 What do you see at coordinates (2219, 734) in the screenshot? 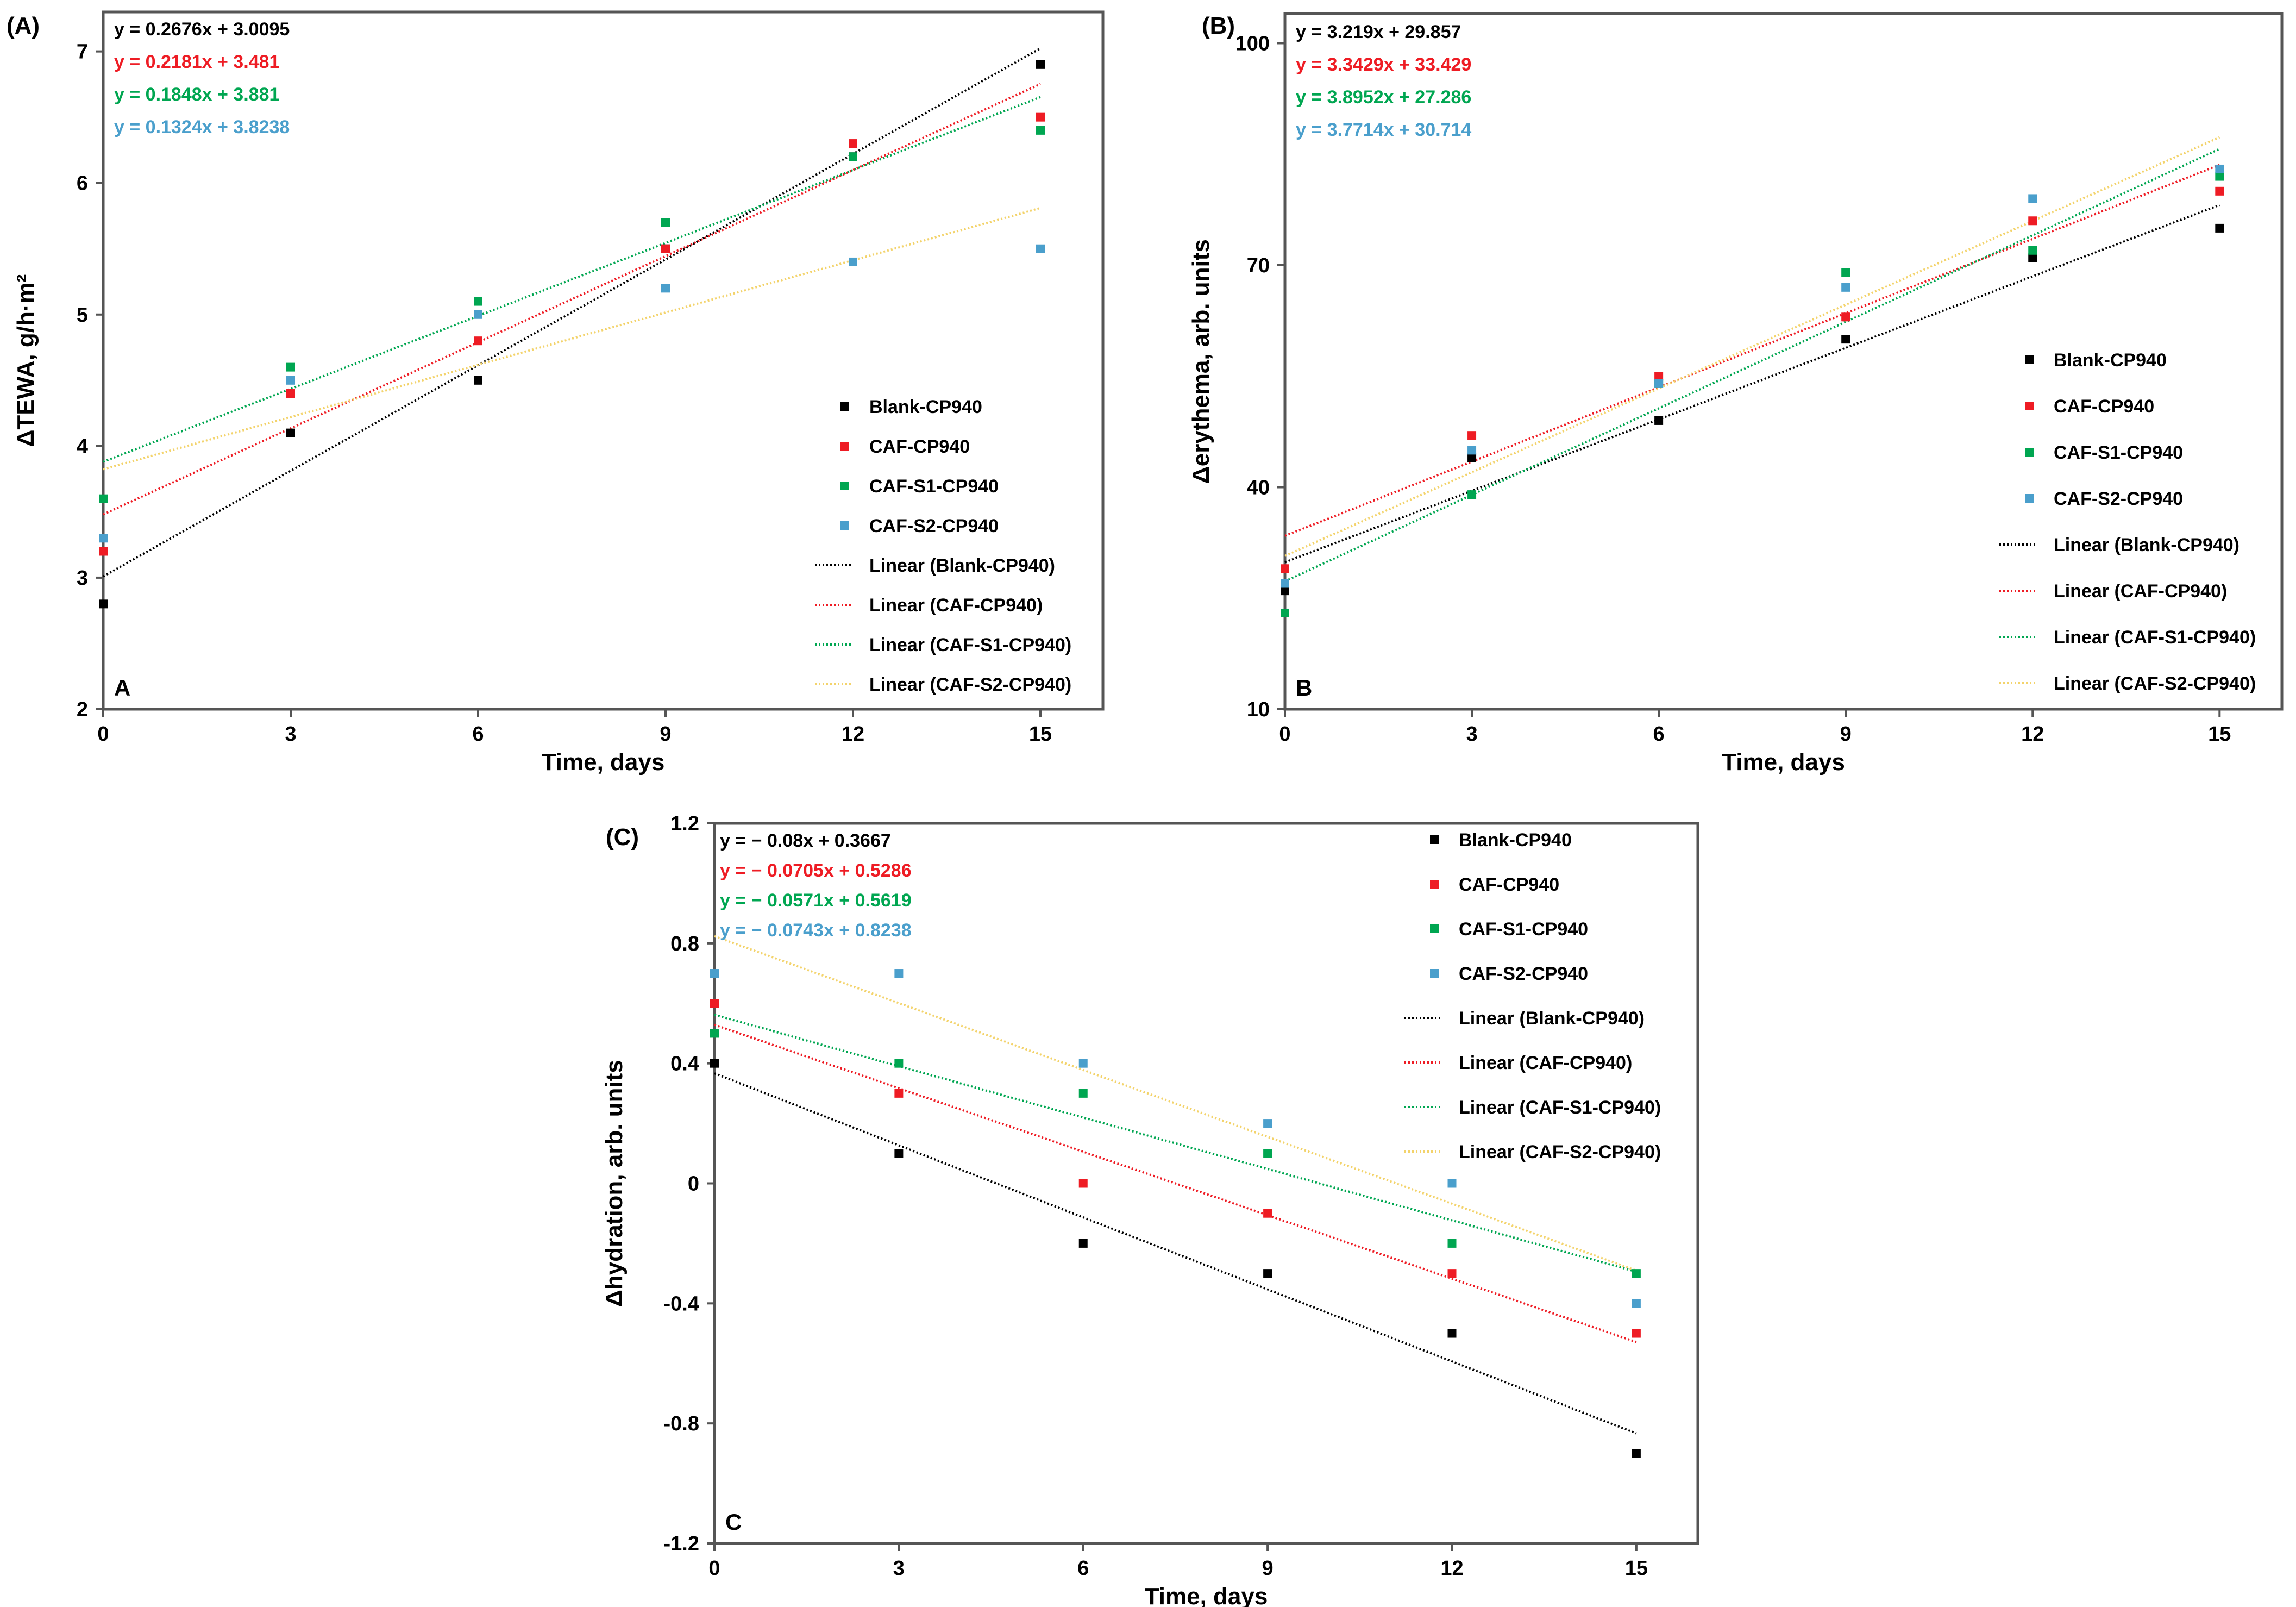
I see `x-tick-label-b: 15` at bounding box center [2219, 734].